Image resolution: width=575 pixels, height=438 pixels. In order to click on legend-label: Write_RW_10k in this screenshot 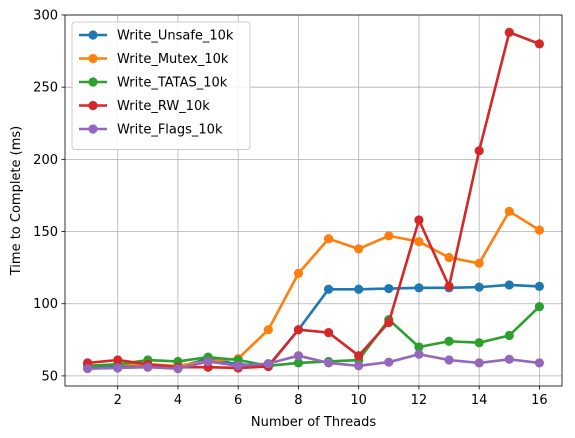, I will do `click(163, 106)`.